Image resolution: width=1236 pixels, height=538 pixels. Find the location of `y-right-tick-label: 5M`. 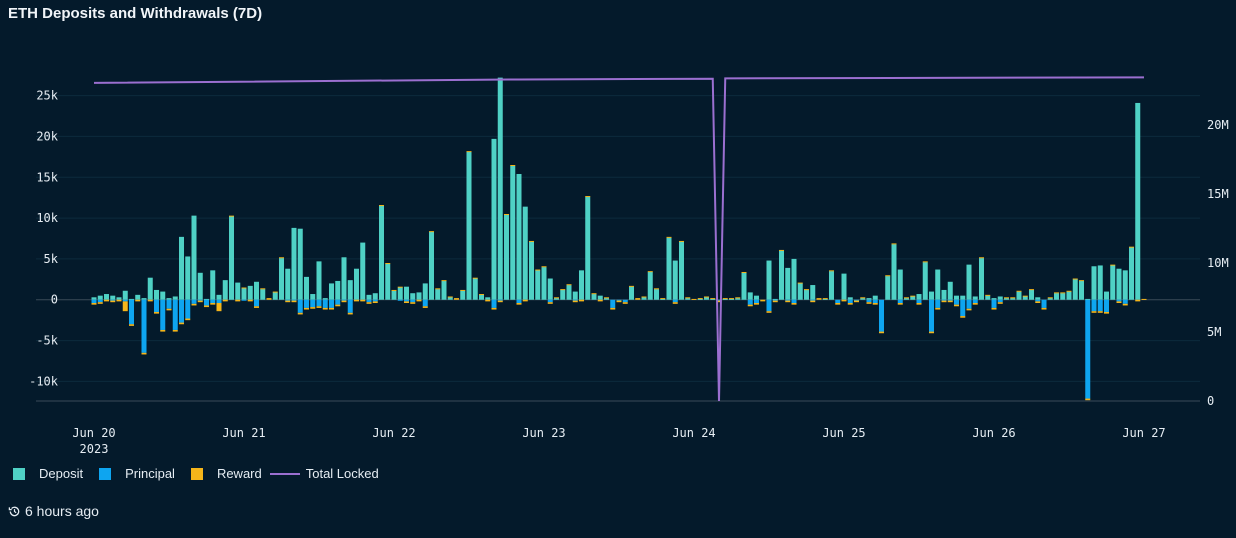

y-right-tick-label: 5M is located at coordinates (1214, 332).